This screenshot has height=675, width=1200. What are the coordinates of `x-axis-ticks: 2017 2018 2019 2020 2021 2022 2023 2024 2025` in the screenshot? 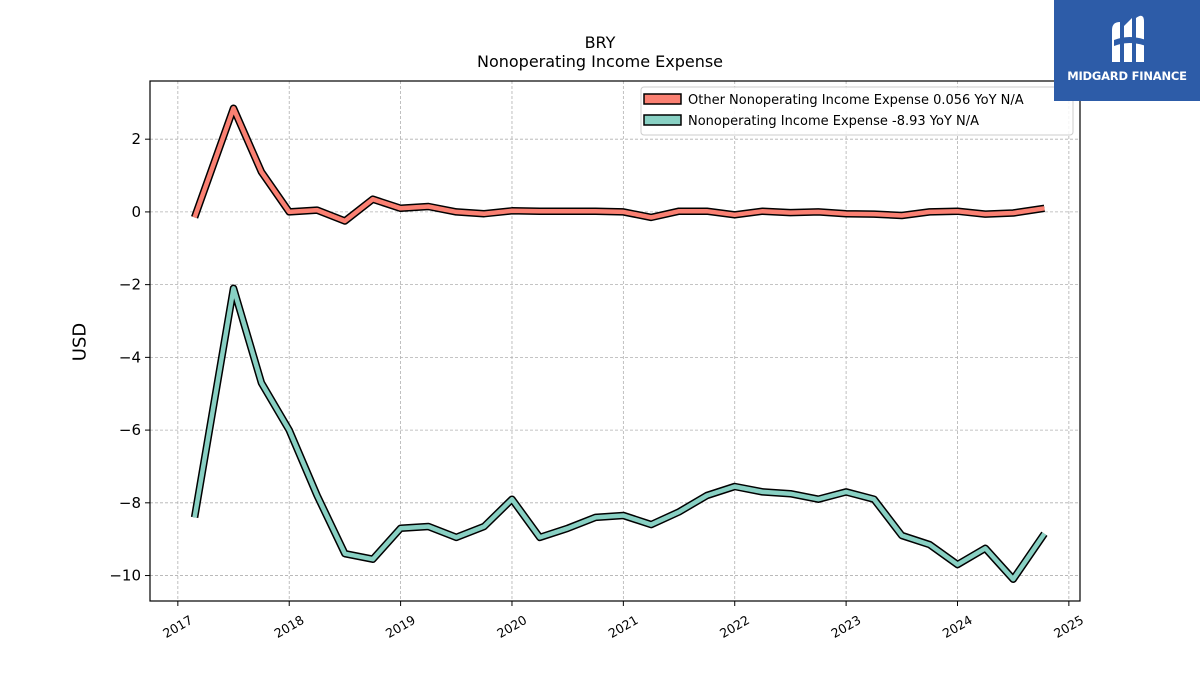 It's located at (623, 621).